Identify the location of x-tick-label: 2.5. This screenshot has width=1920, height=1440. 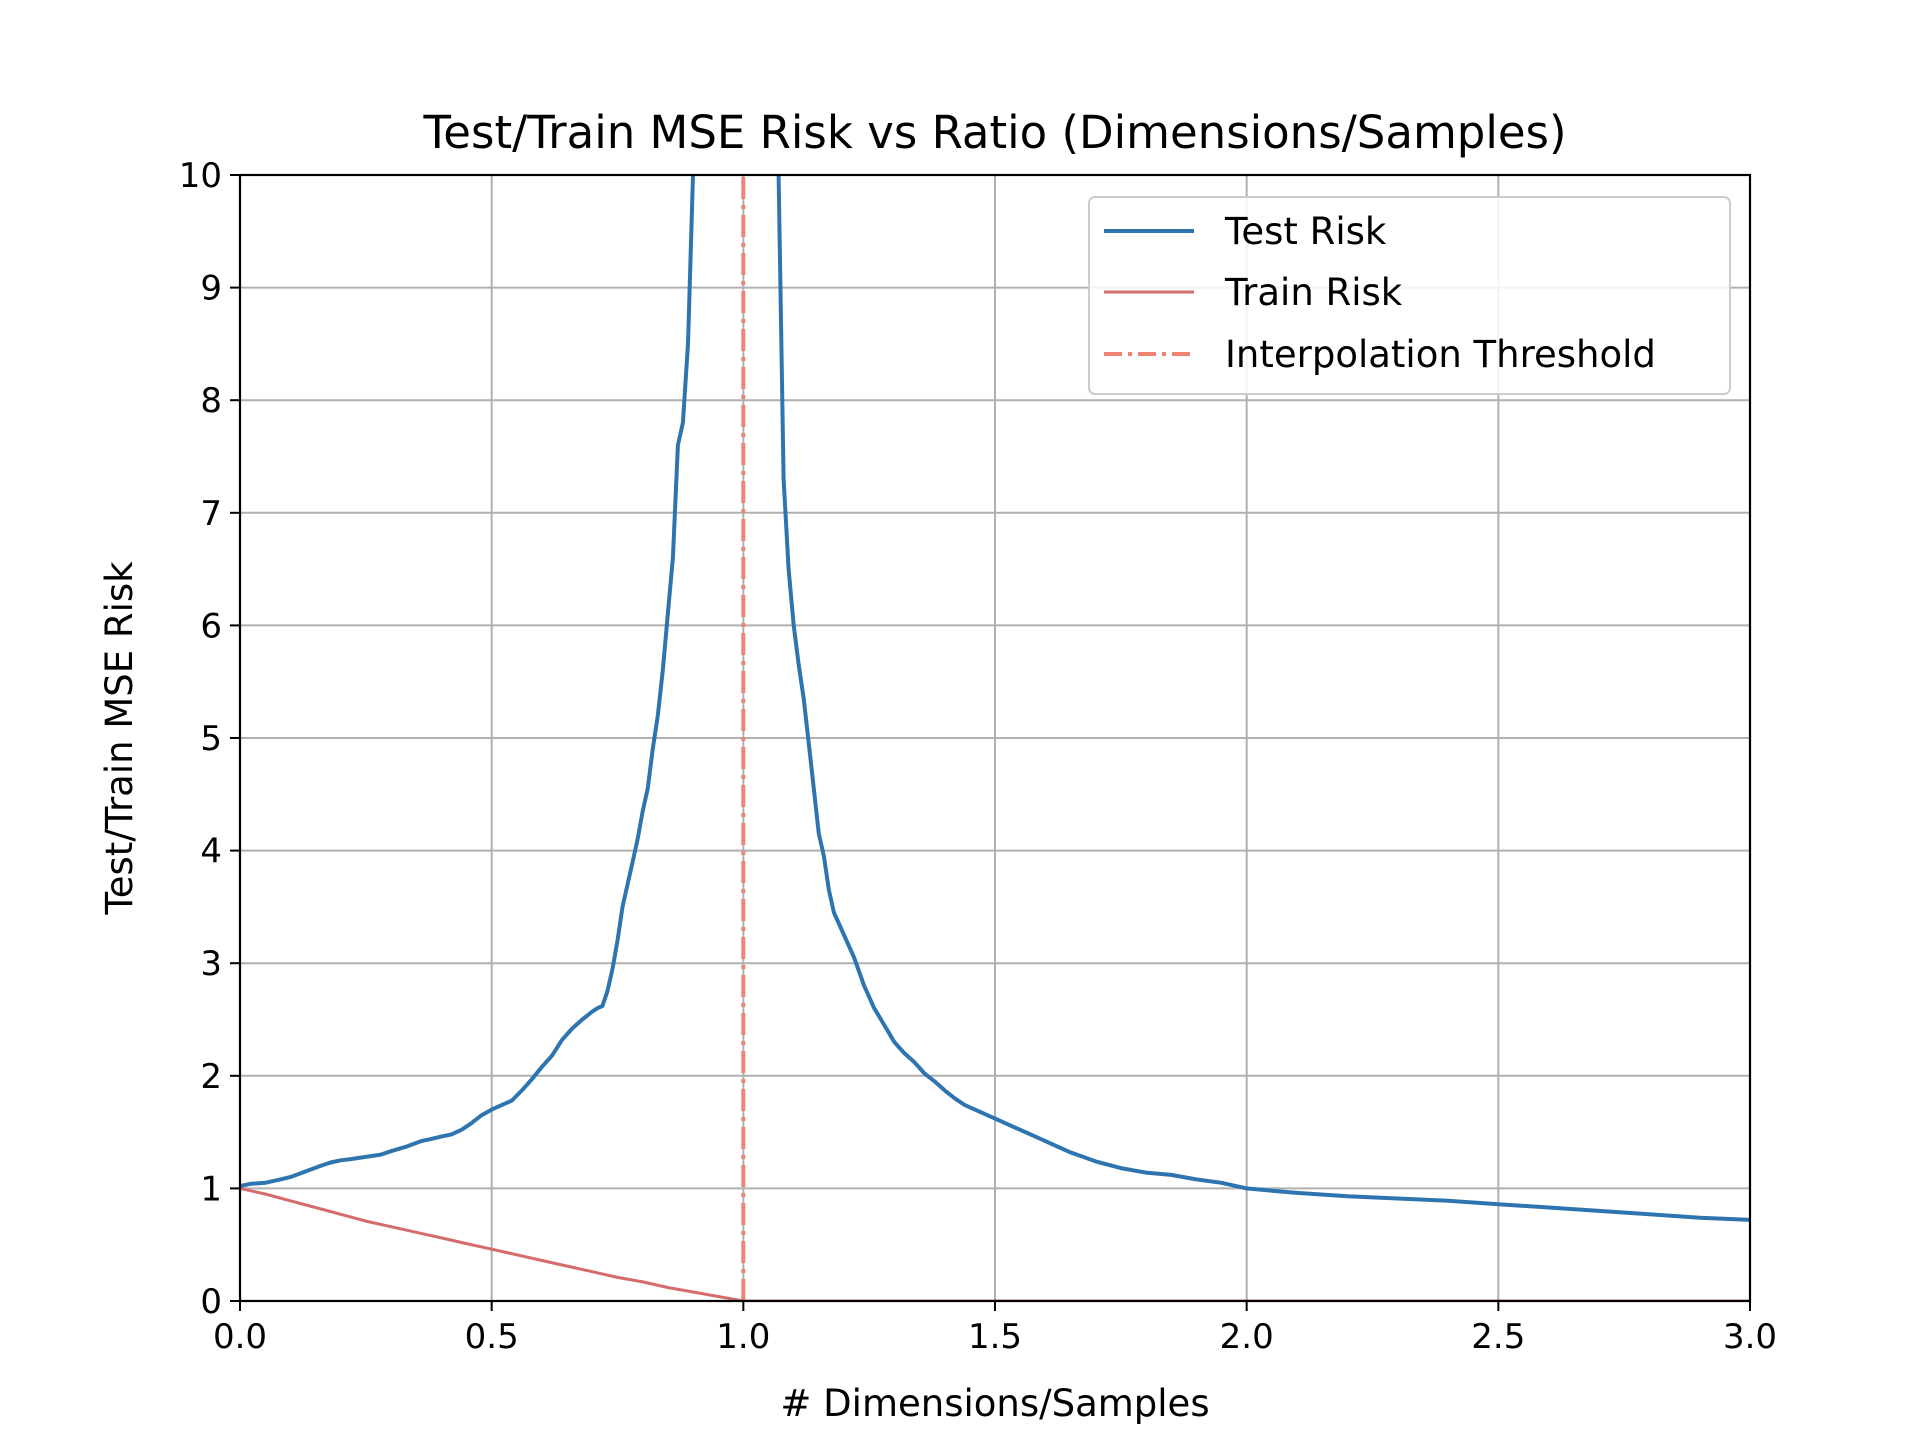
(1498, 1337).